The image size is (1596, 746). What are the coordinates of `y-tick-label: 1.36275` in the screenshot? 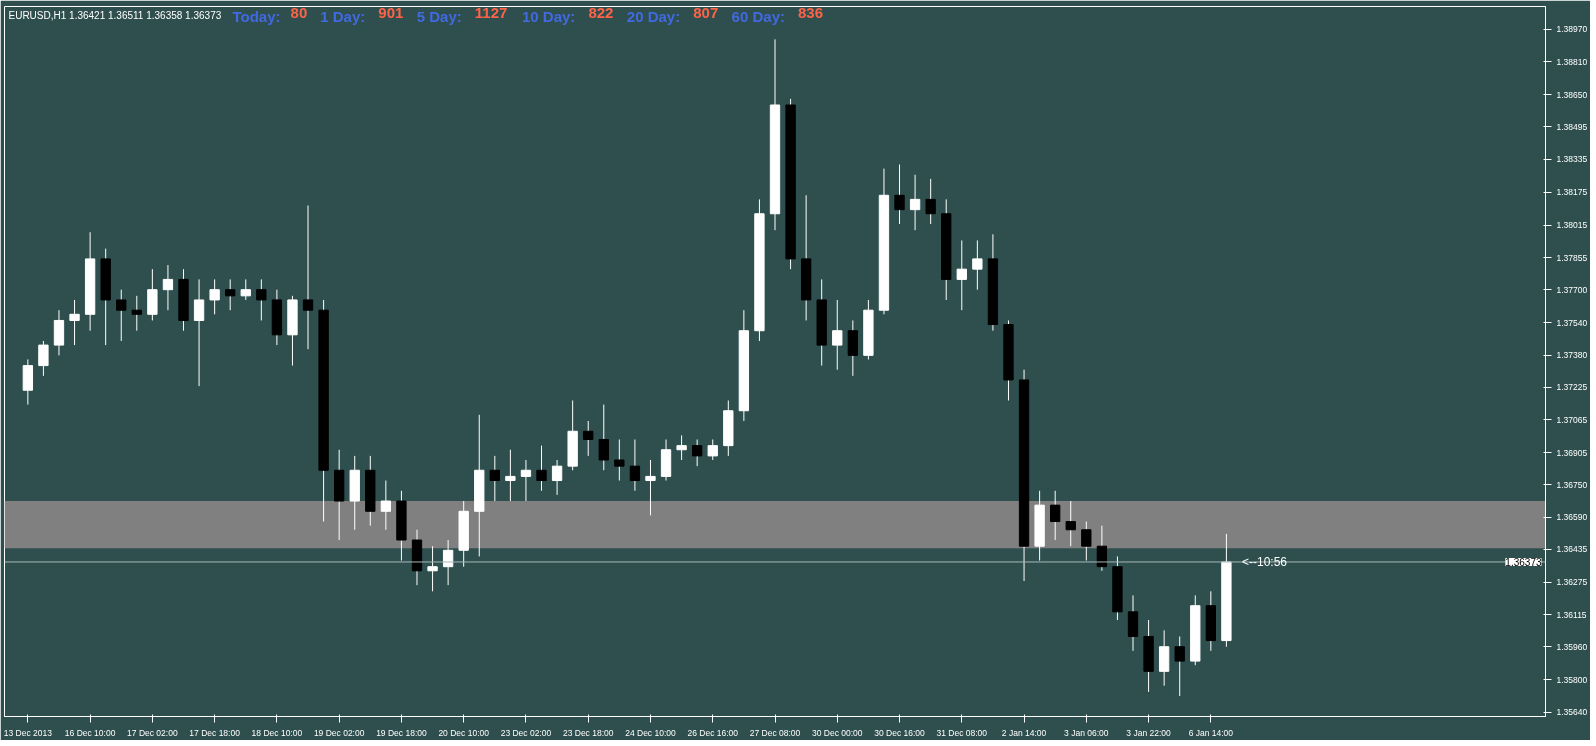 It's located at (1572, 582).